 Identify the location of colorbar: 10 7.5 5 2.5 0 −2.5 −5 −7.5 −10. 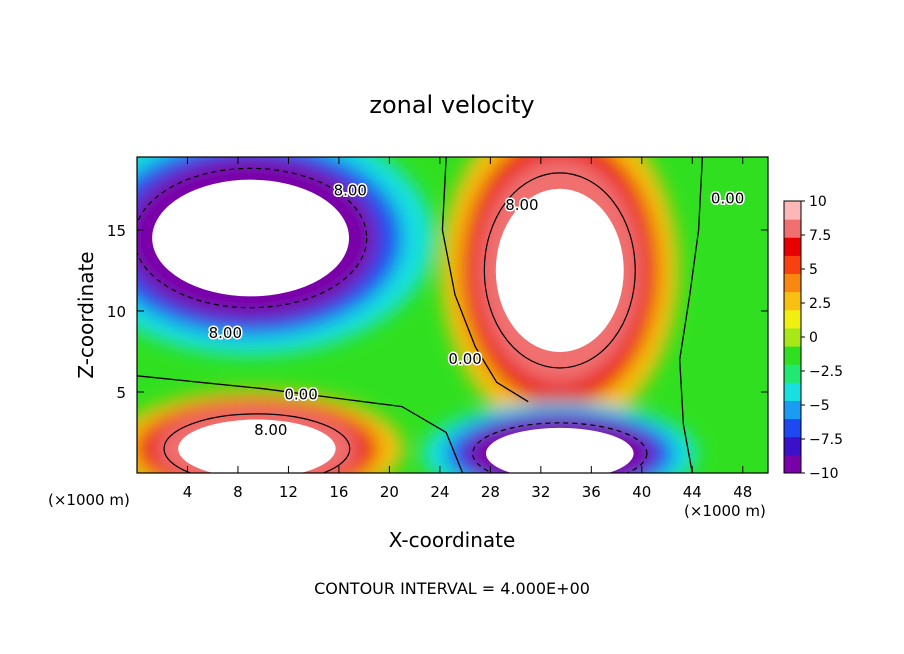
(813, 338).